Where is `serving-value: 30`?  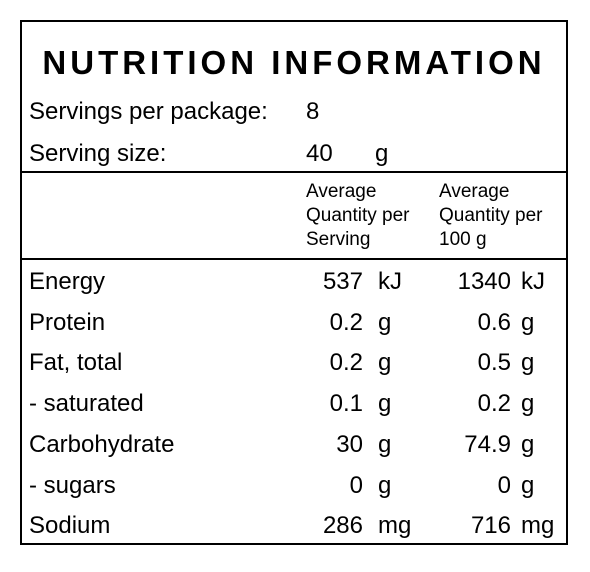
serving-value: 30 is located at coordinates (349, 444).